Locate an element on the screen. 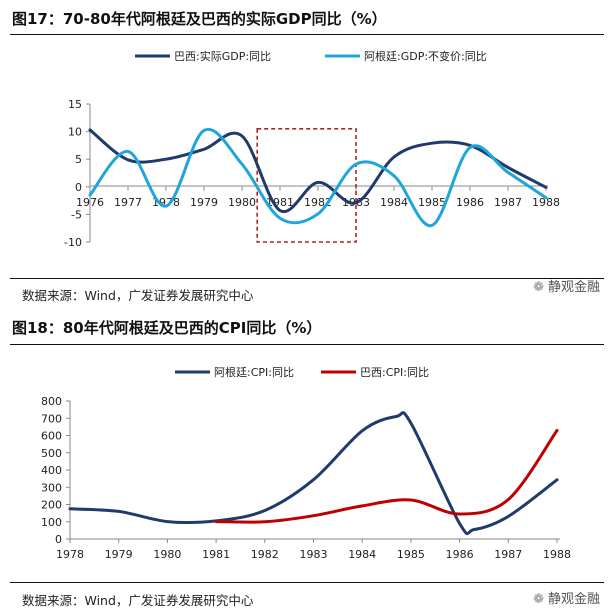  cpi-x-tick-label: 1988 is located at coordinates (557, 554).